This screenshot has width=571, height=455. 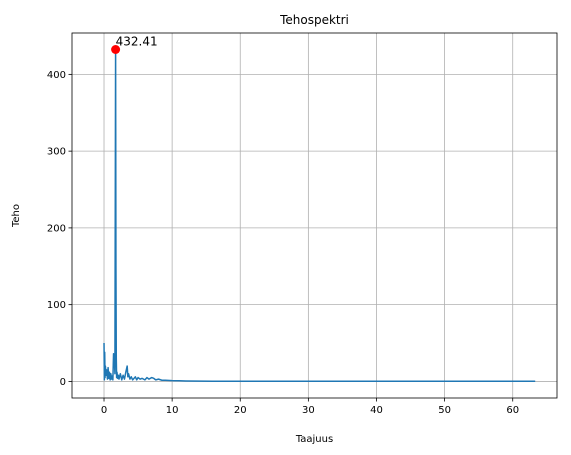 I want to click on y-tick-label: 400, so click(x=56, y=75).